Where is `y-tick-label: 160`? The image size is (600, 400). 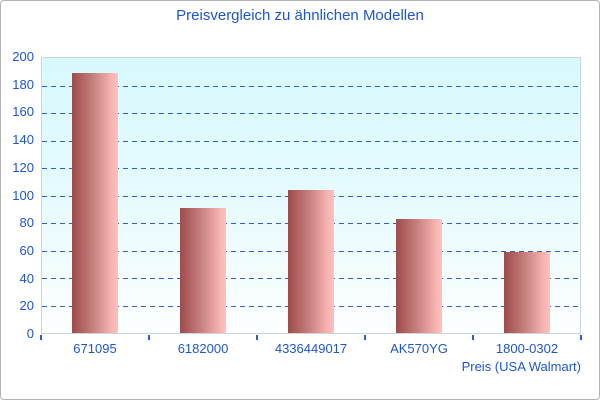
y-tick-label: 160 is located at coordinates (23, 112).